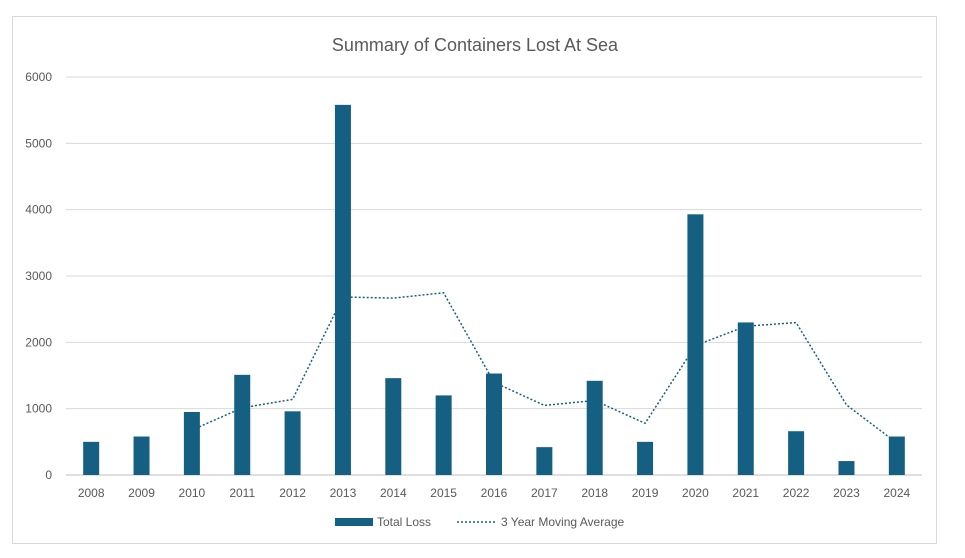 The height and width of the screenshot is (558, 965). I want to click on y-axis-ticks: 0 1000 2000 3000 4000 5000 6000, so click(38, 276).